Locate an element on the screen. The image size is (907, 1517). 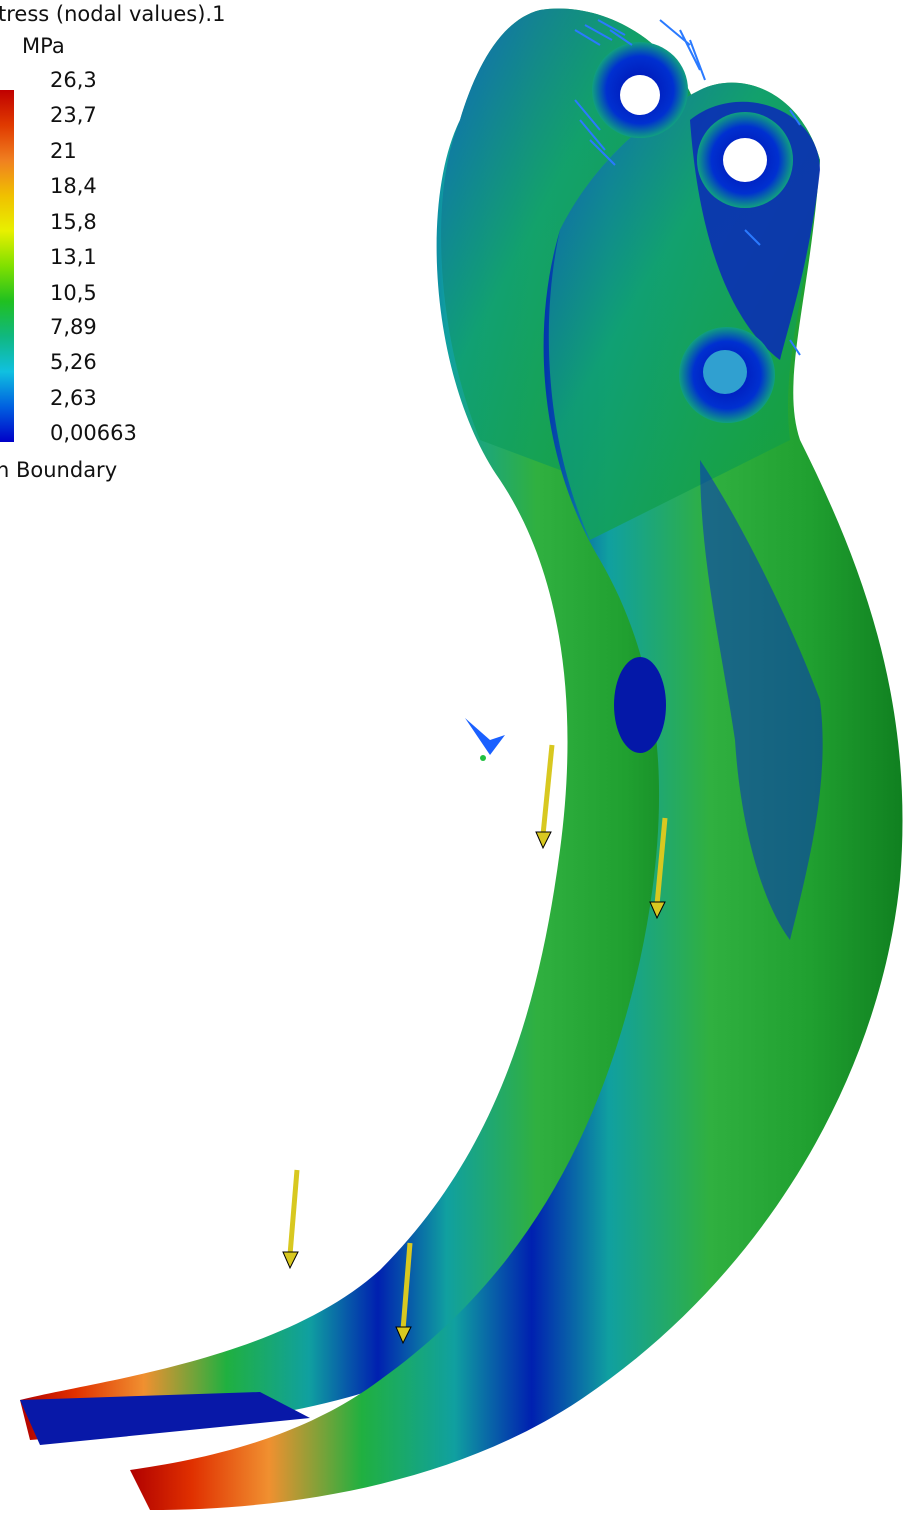
legend-tick: 18,4 is located at coordinates (73, 186).